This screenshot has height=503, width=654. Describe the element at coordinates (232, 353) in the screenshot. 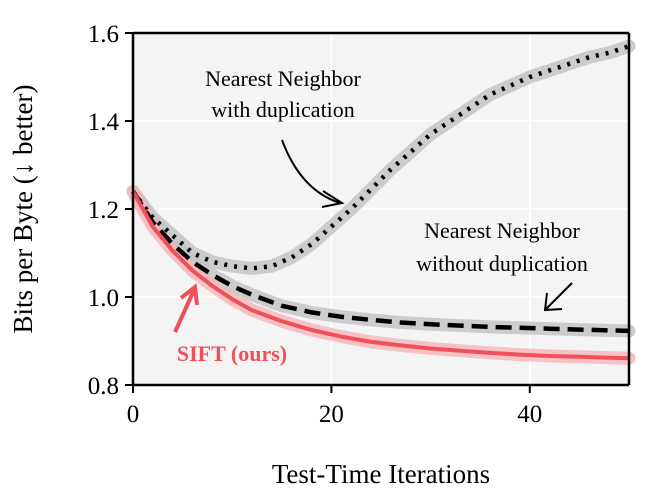

I see `annotation-sift: SIFT (ours)` at that location.